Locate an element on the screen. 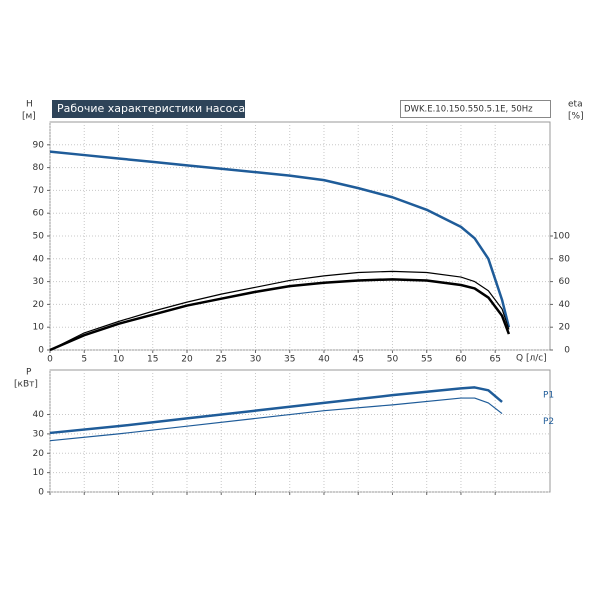  x-tick-label: 45 is located at coordinates (357, 360).